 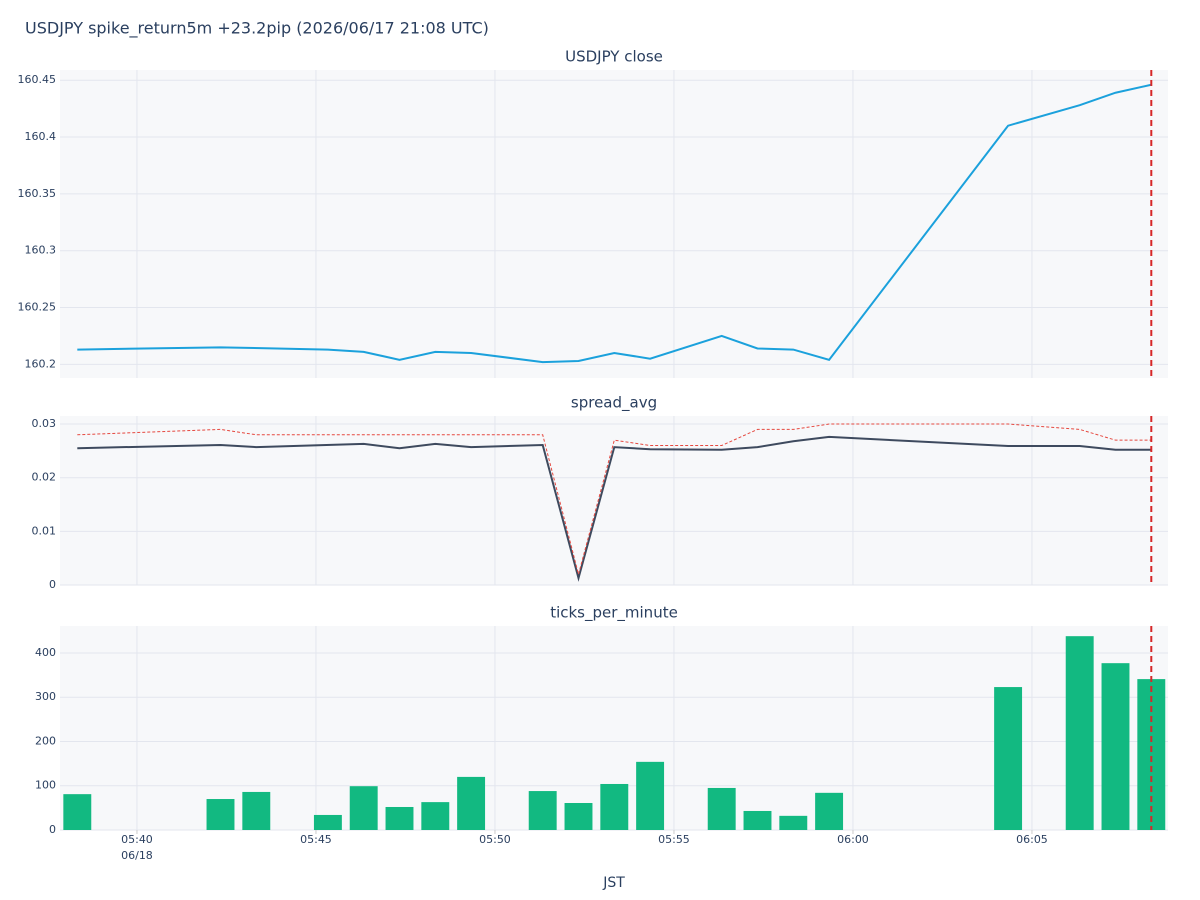 I want to click on y-tick-label: 160.3, so click(x=41, y=250).